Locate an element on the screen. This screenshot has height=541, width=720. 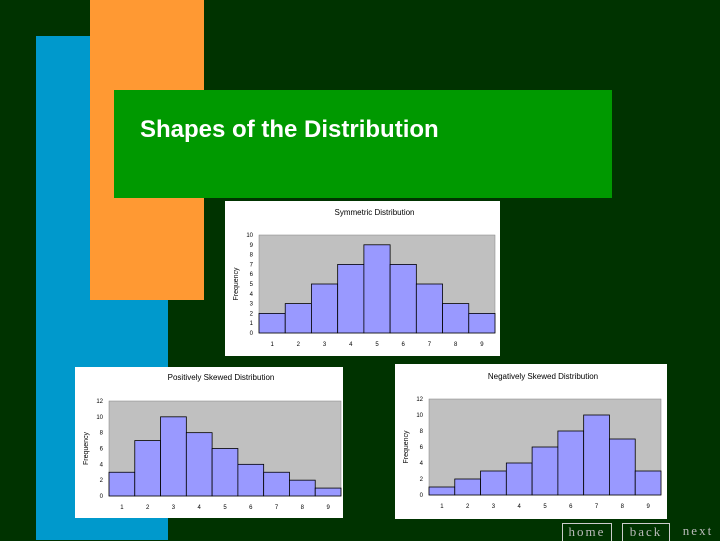
symmetric-x-tick-label: 4 is located at coordinates (351, 345).